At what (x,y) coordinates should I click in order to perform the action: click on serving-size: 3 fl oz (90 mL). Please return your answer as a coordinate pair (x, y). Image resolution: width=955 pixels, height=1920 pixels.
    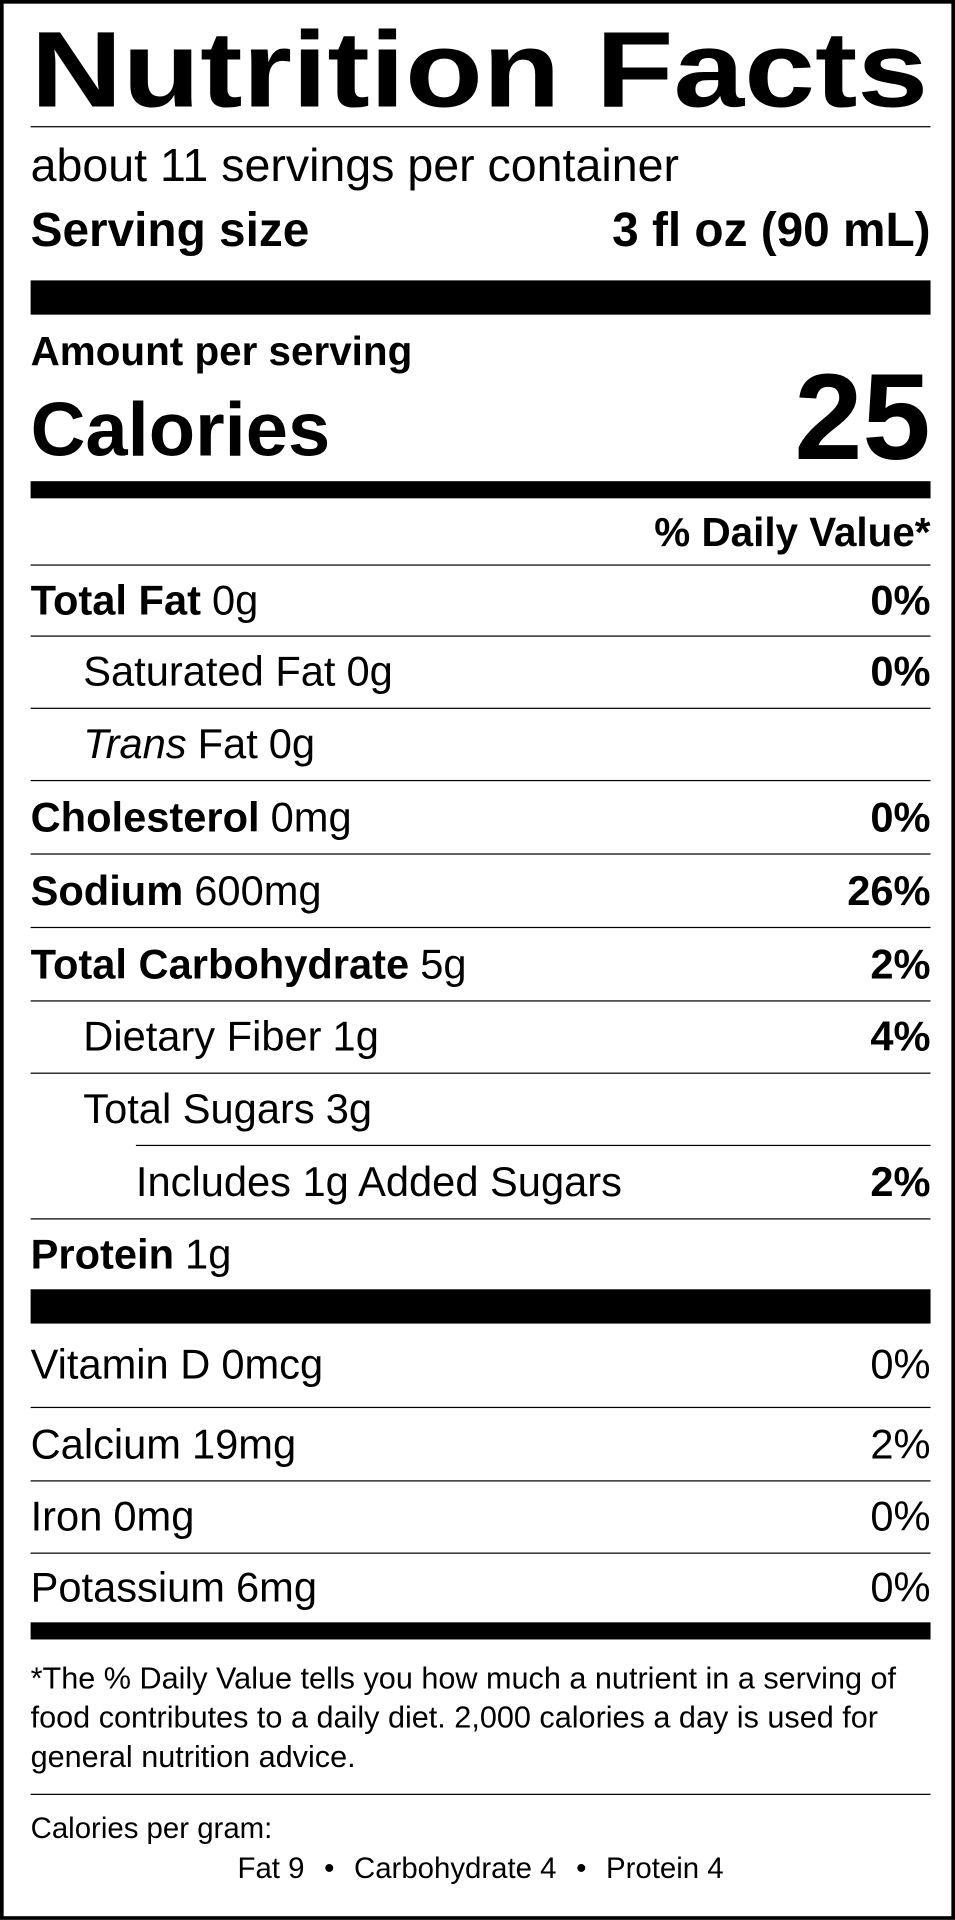
    Looking at the image, I should click on (771, 231).